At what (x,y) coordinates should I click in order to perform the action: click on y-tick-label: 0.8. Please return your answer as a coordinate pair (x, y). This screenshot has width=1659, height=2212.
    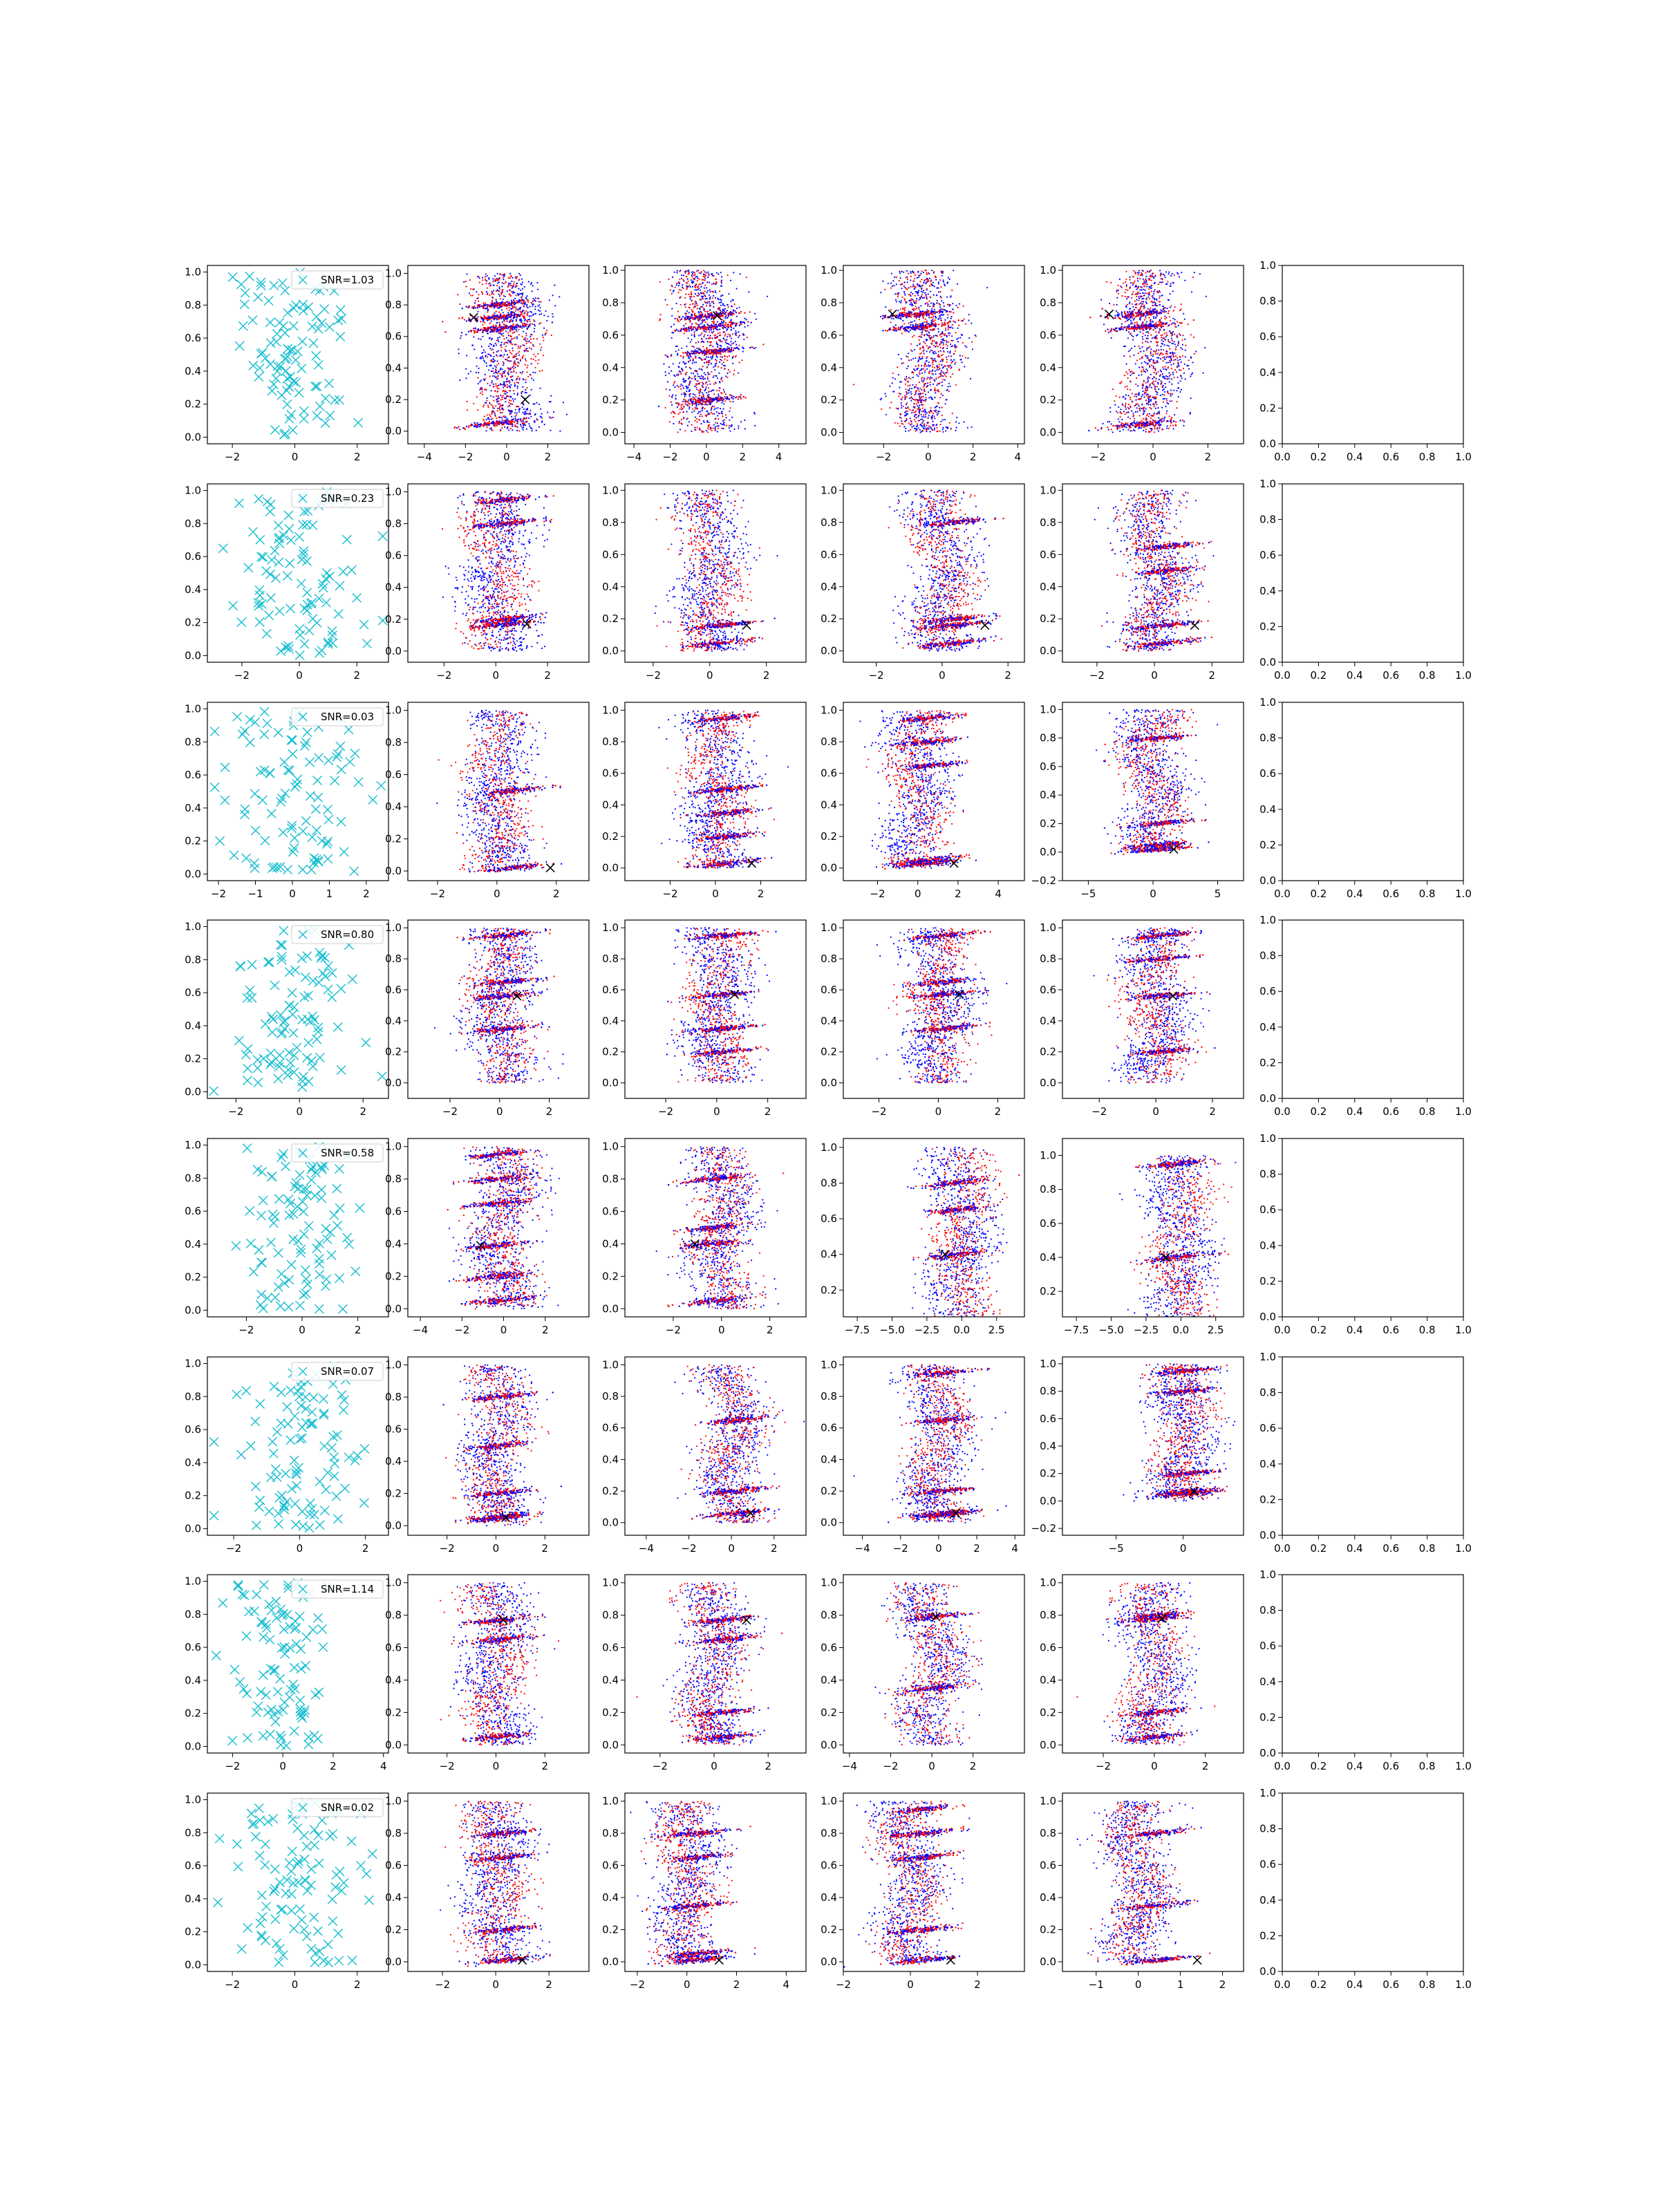
    Looking at the image, I should click on (393, 305).